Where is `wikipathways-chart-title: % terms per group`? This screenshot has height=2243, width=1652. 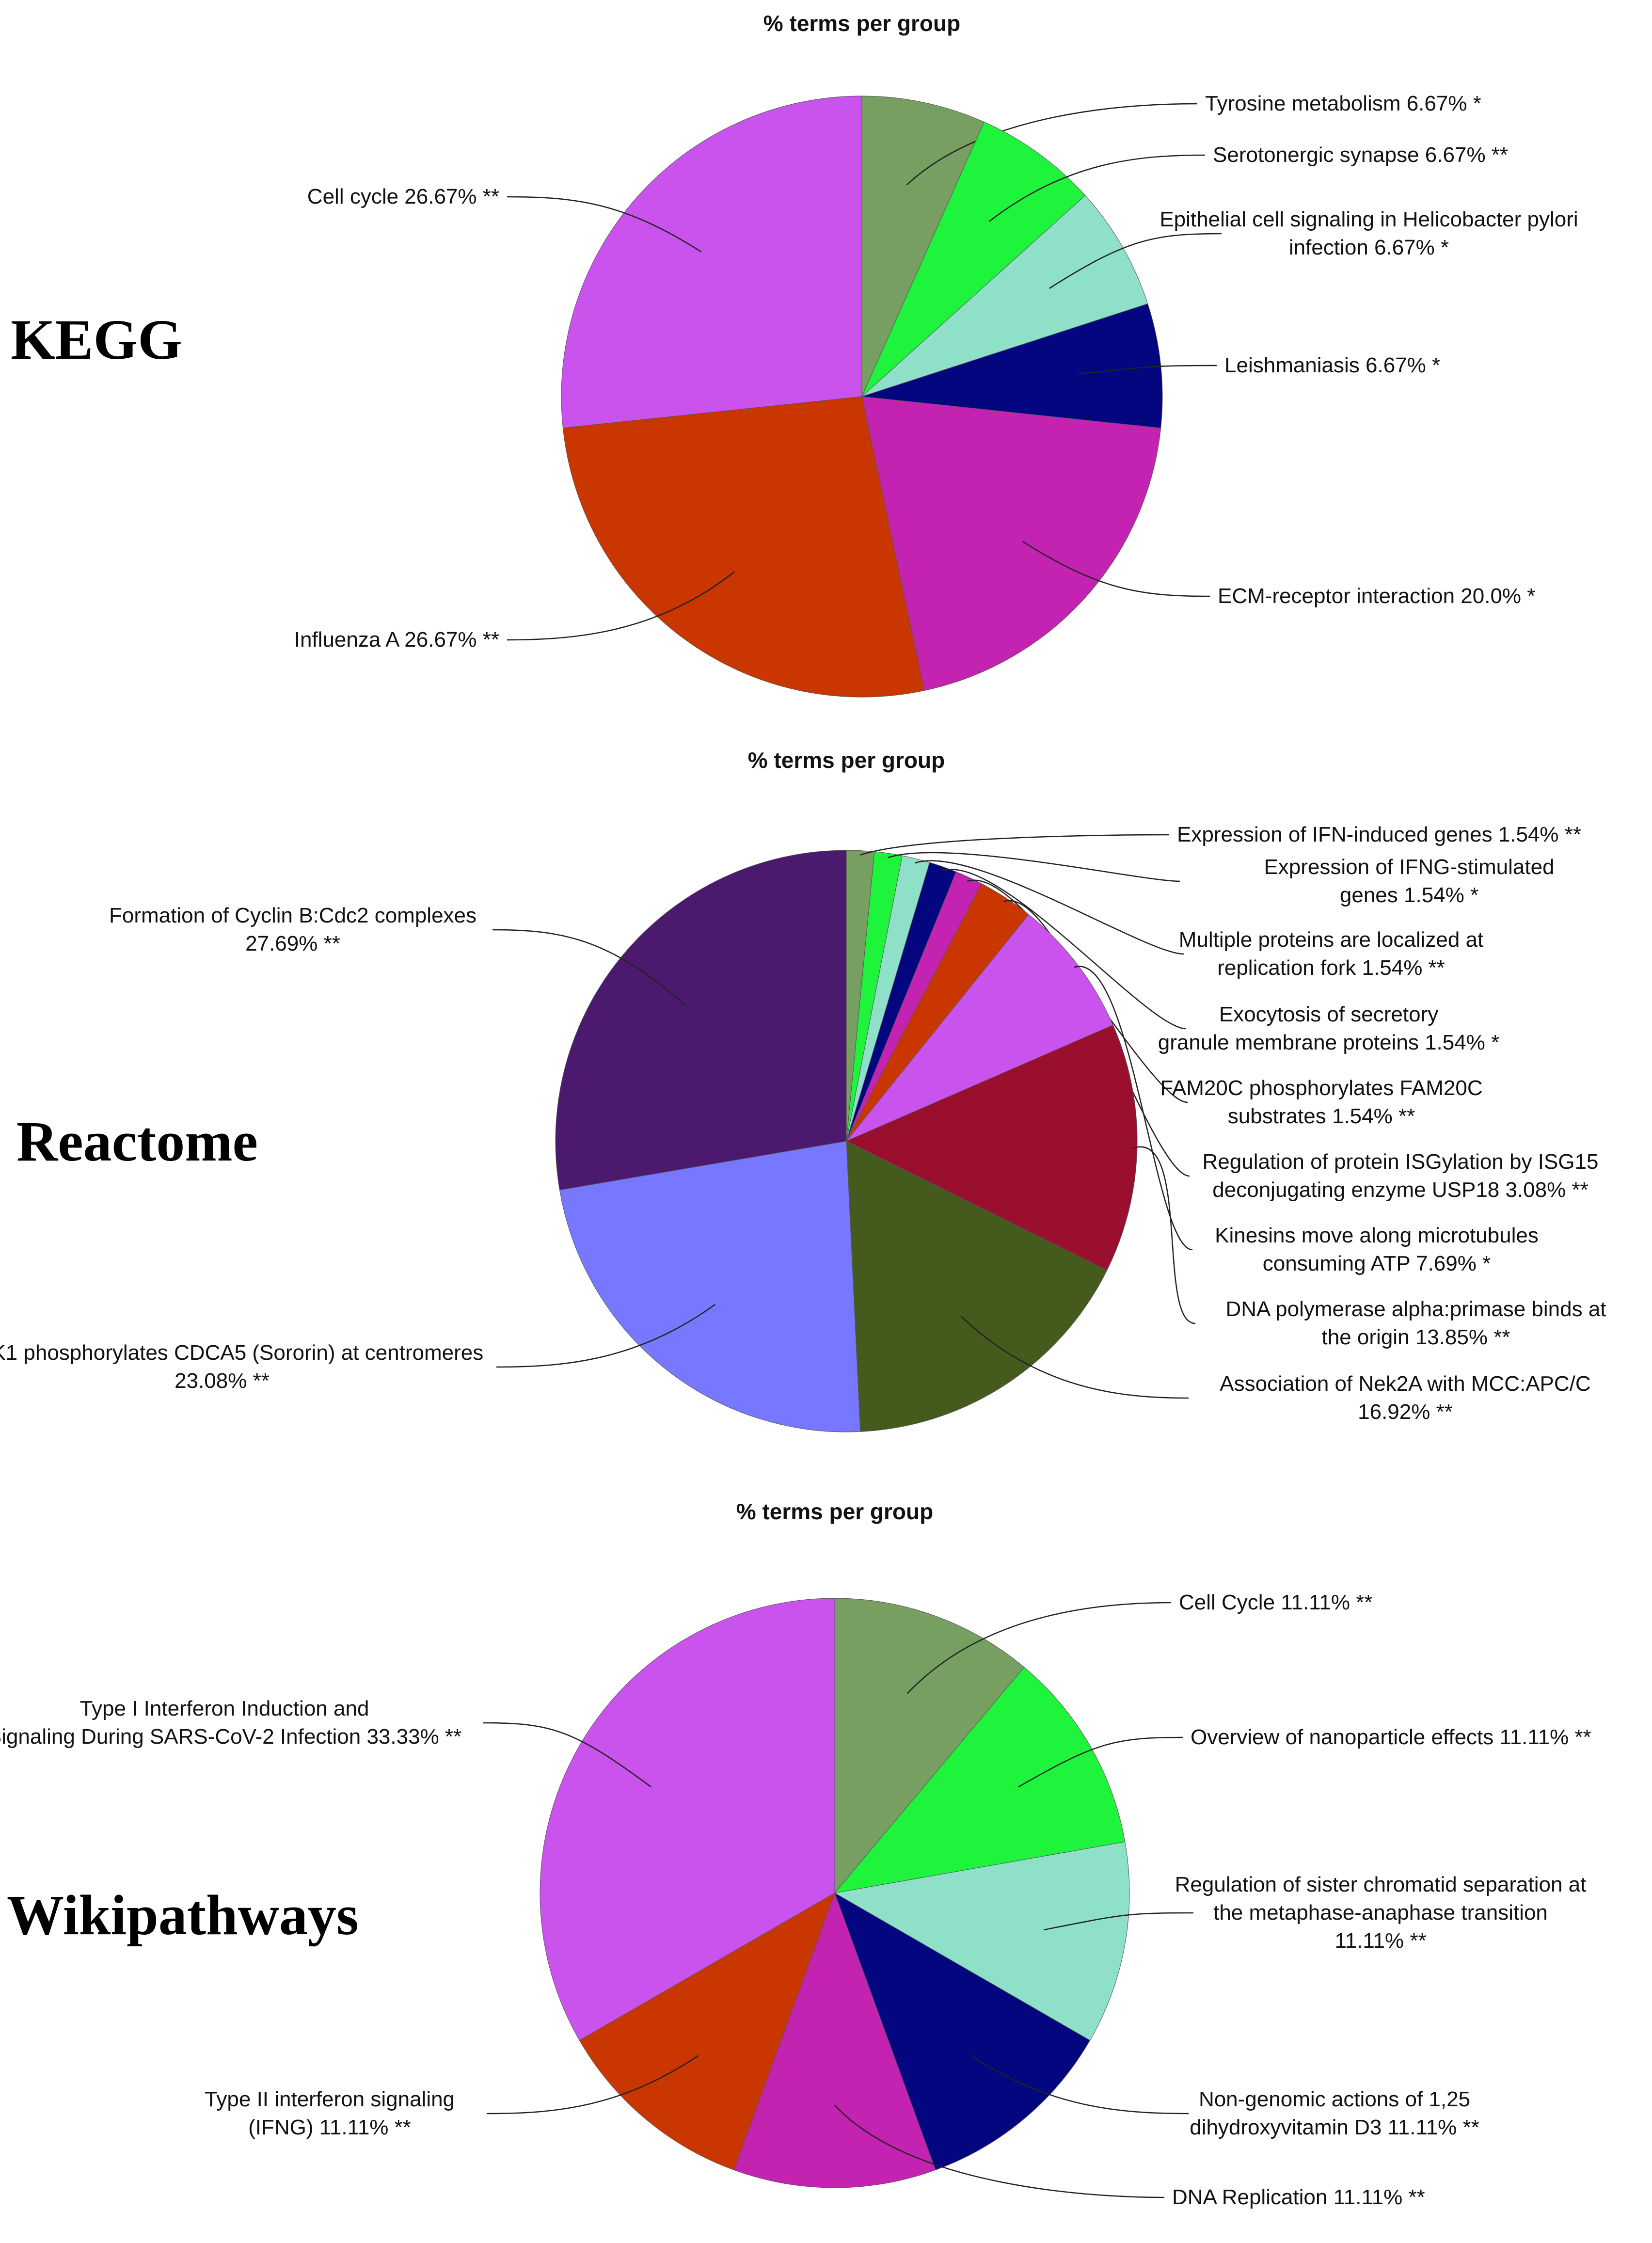 wikipathways-chart-title: % terms per group is located at coordinates (835, 1511).